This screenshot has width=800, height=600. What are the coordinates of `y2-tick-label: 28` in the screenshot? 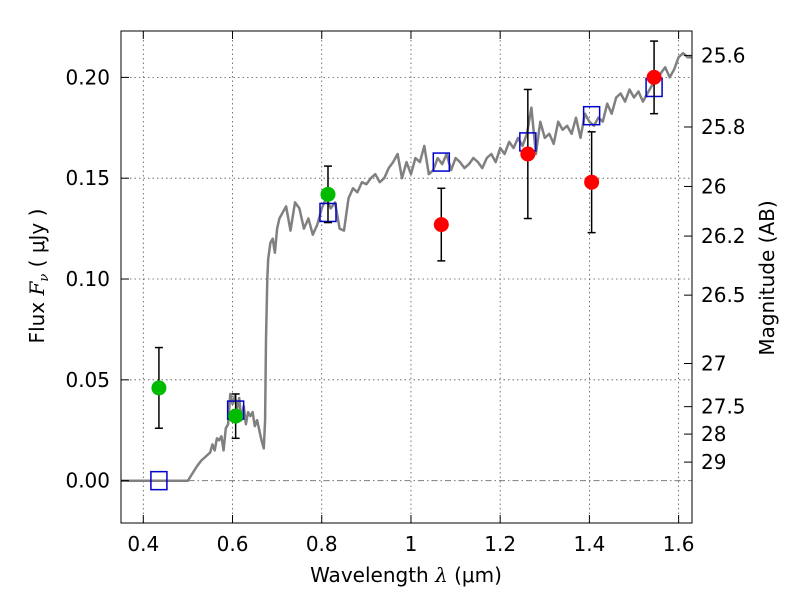 It's located at (713, 434).